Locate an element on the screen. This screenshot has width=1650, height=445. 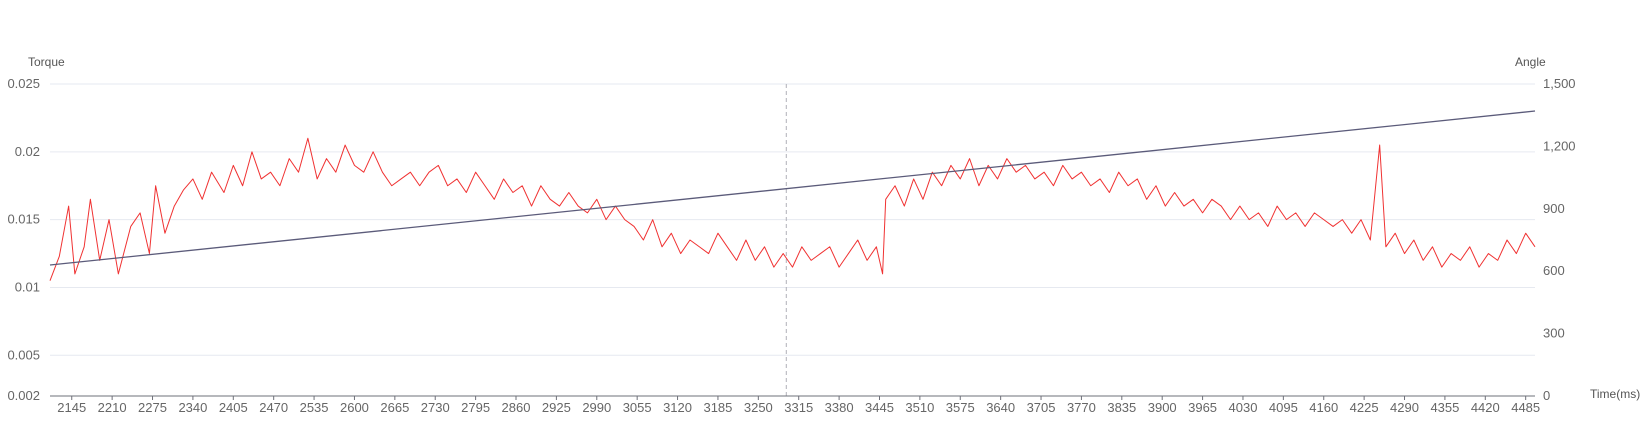
x-tick-label: 2535 is located at coordinates (314, 407).